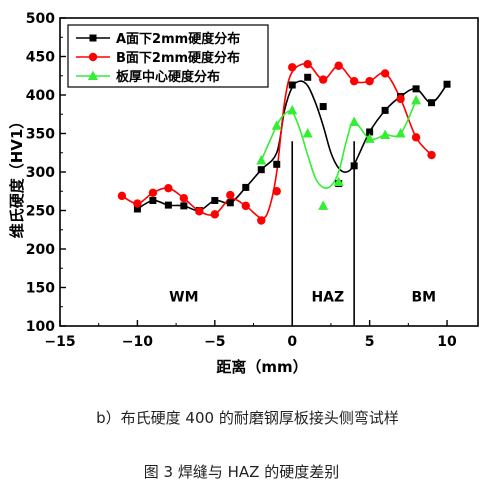  What do you see at coordinates (40, 289) in the screenshot?
I see `y-tick-label: 150` at bounding box center [40, 289].